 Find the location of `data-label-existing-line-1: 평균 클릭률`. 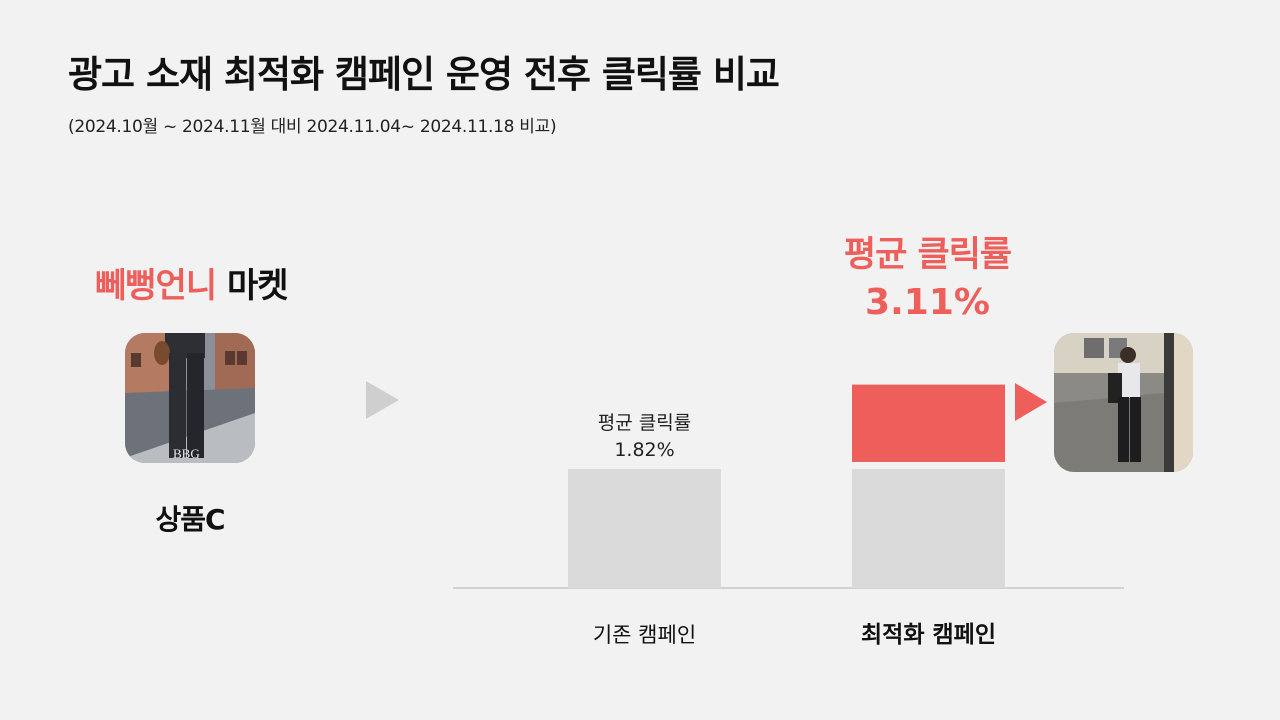

data-label-existing-line-1: 평균 클릭률 is located at coordinates (644, 423).